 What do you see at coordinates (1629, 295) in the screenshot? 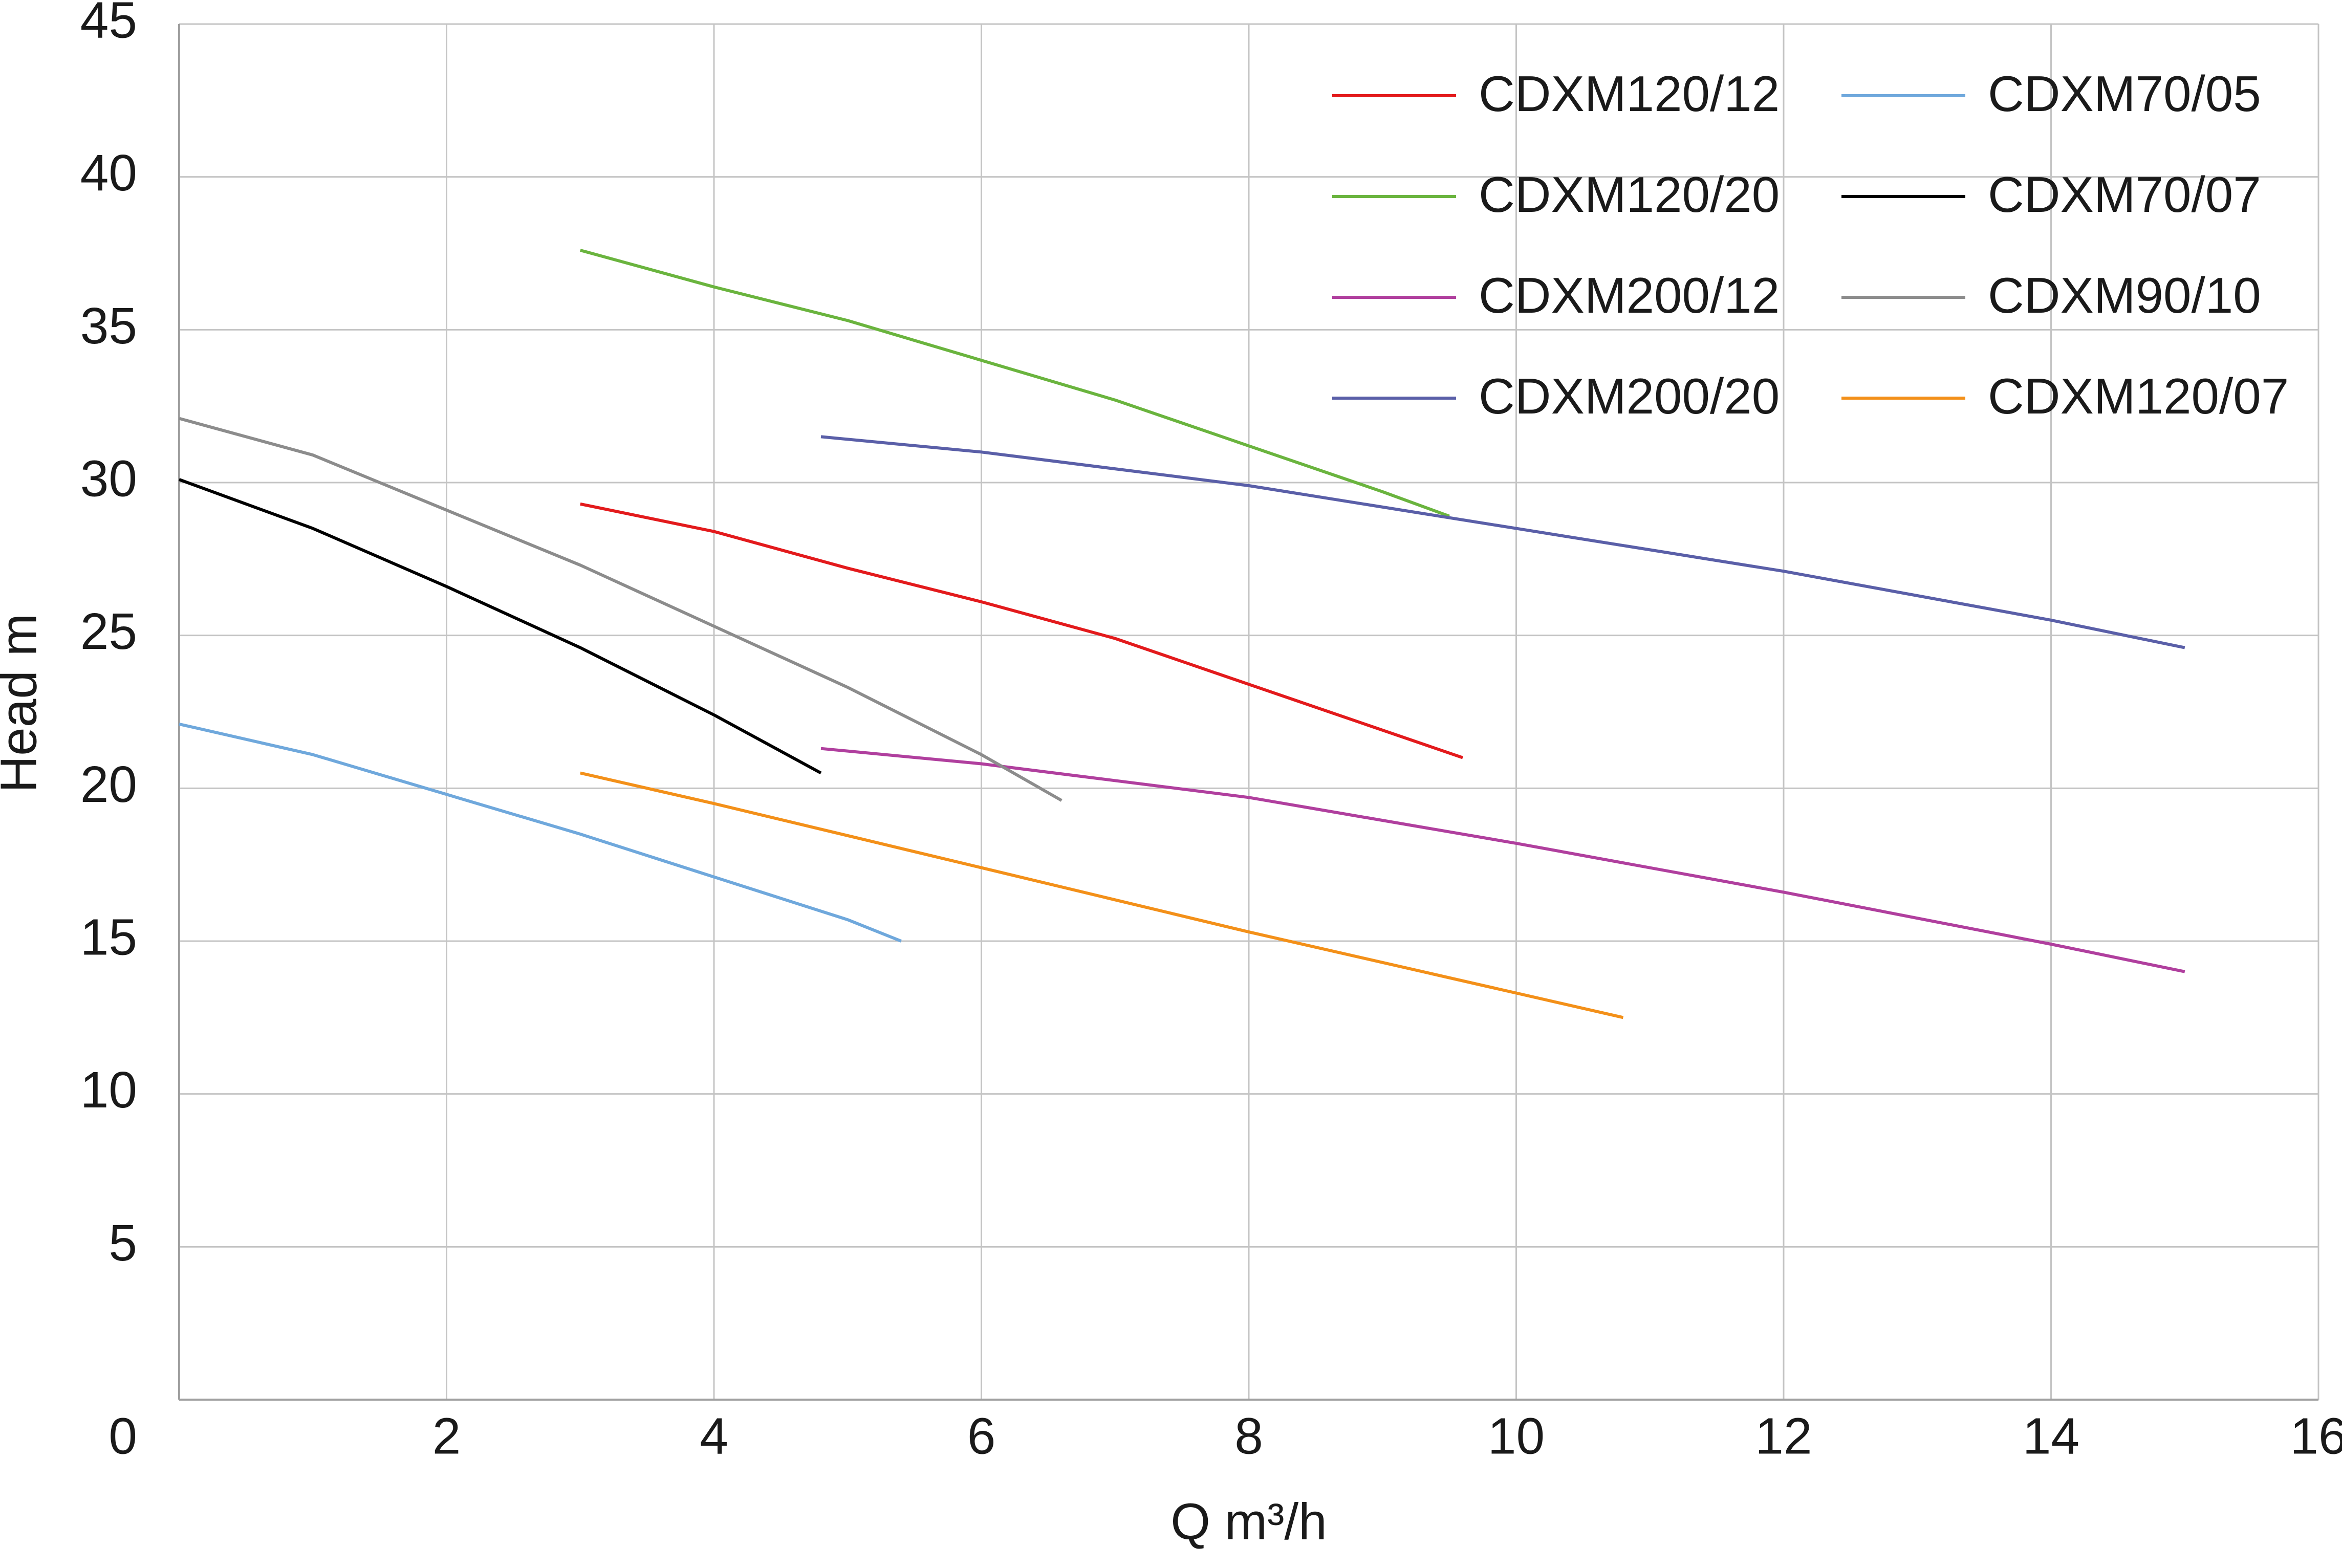
I see `legend-label: CDXM200/12` at bounding box center [1629, 295].